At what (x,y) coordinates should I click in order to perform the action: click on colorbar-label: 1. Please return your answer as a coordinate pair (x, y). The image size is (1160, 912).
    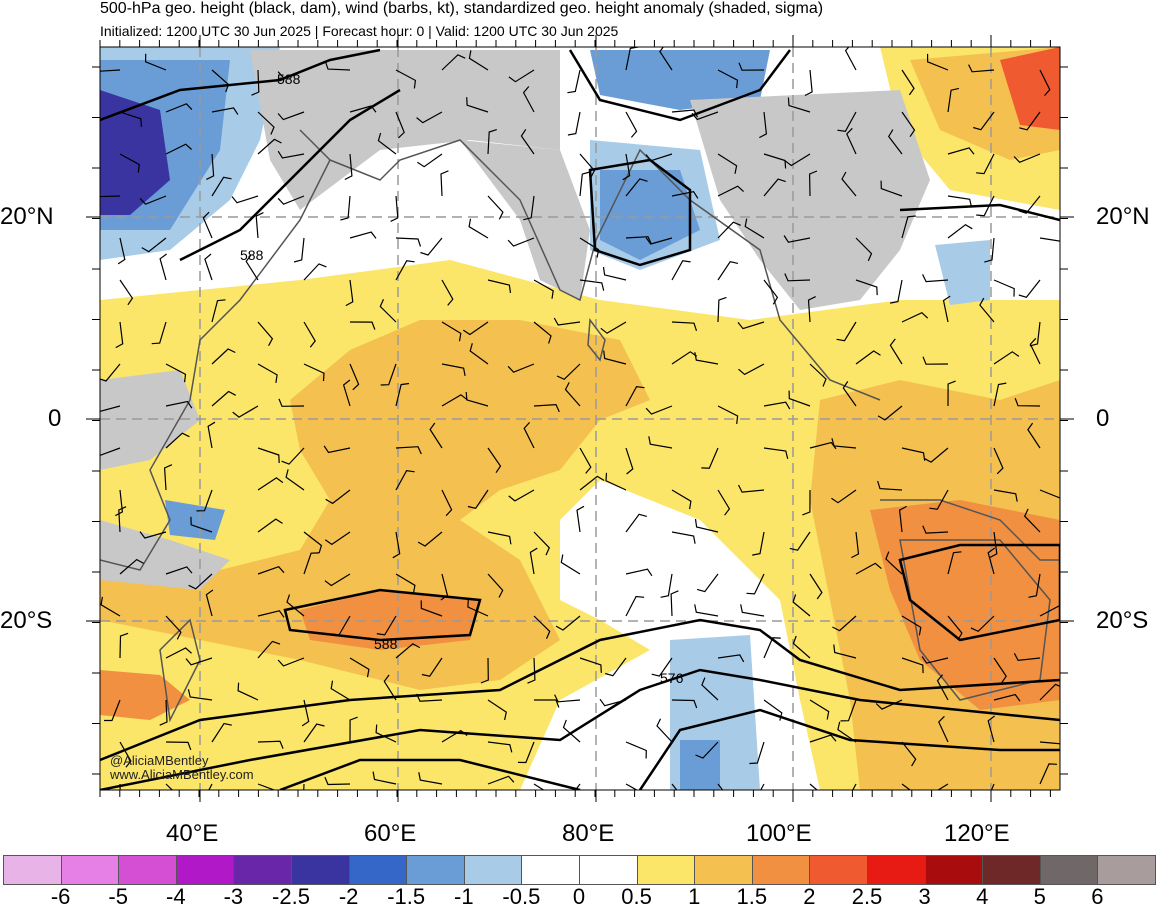
    Looking at the image, I should click on (694, 896).